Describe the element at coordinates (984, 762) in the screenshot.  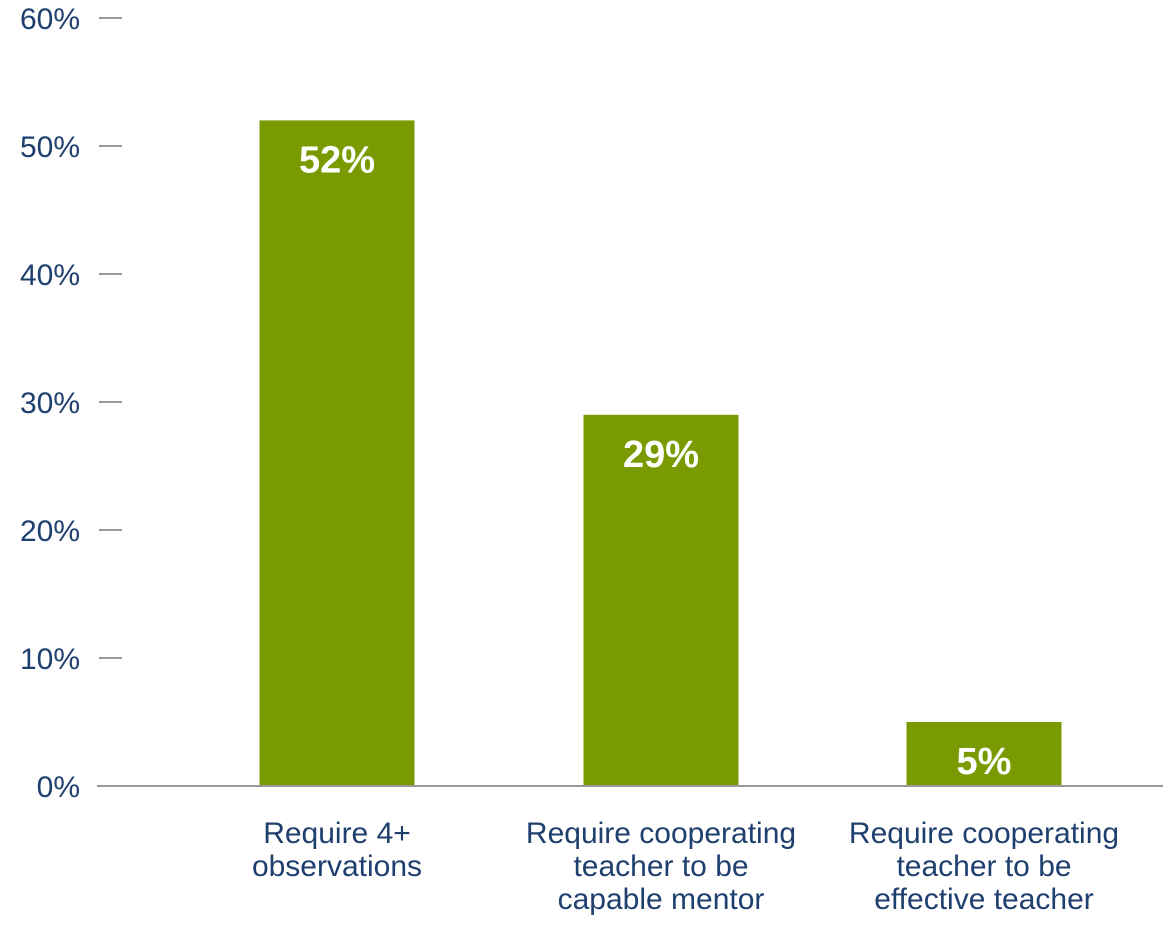
I see `bar-data-label: 5%` at that location.